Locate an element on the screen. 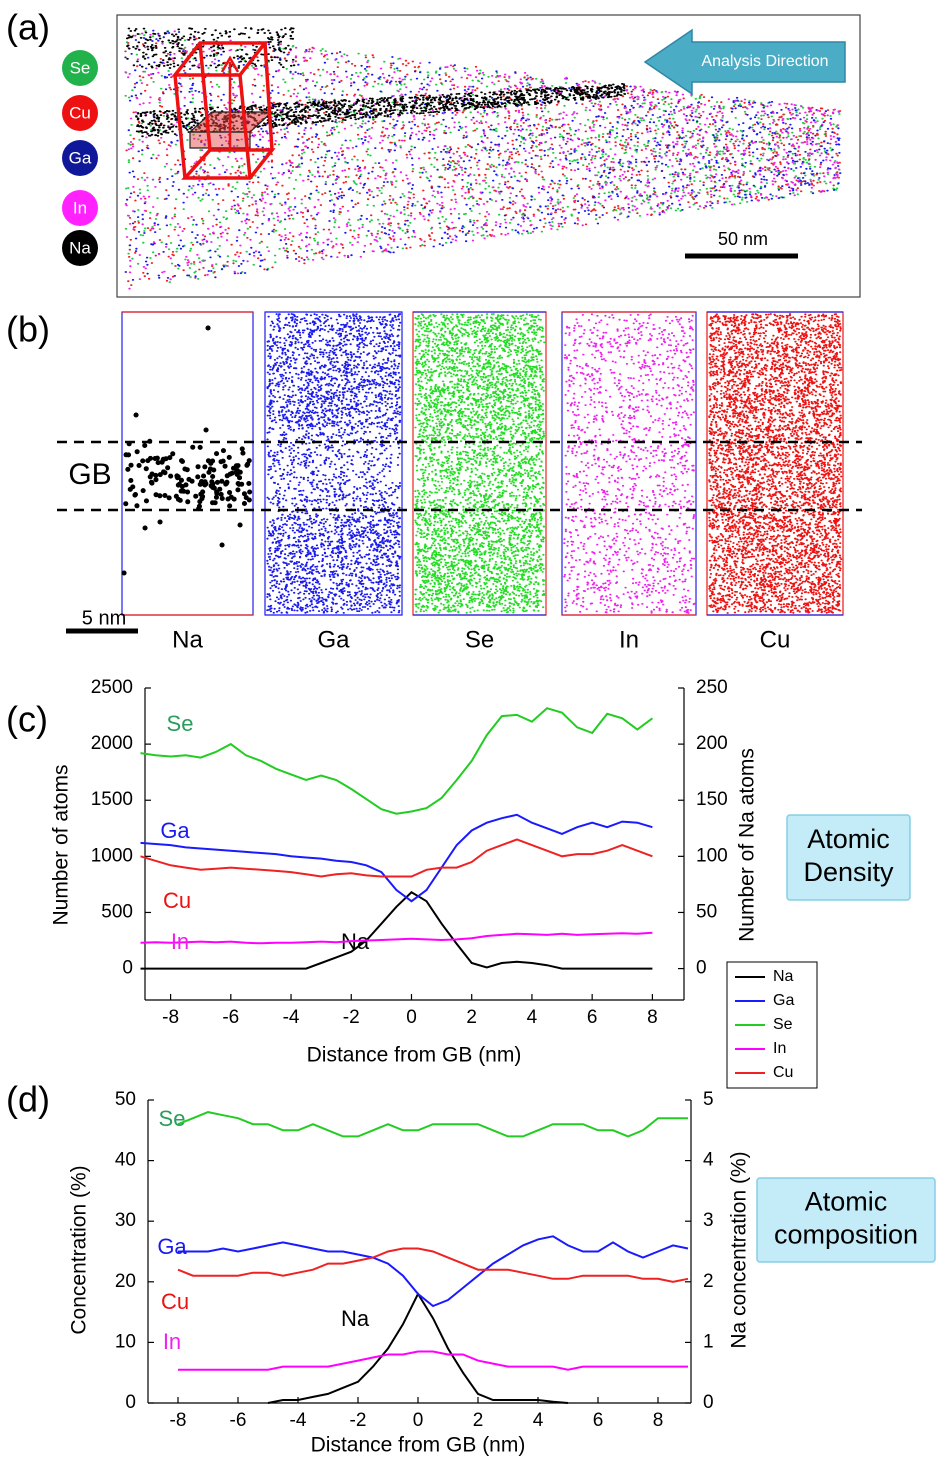 The height and width of the screenshot is (1463, 938). scale-bar-label: 50 nm is located at coordinates (743, 239).